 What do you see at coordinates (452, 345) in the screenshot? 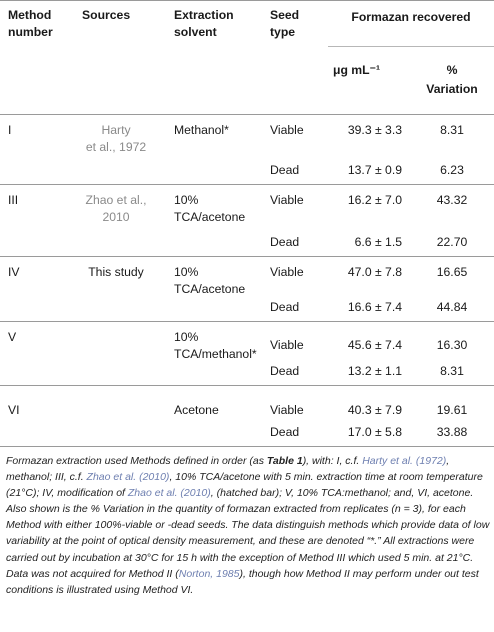
I see `row-v-variation-1: 16.30` at bounding box center [452, 345].